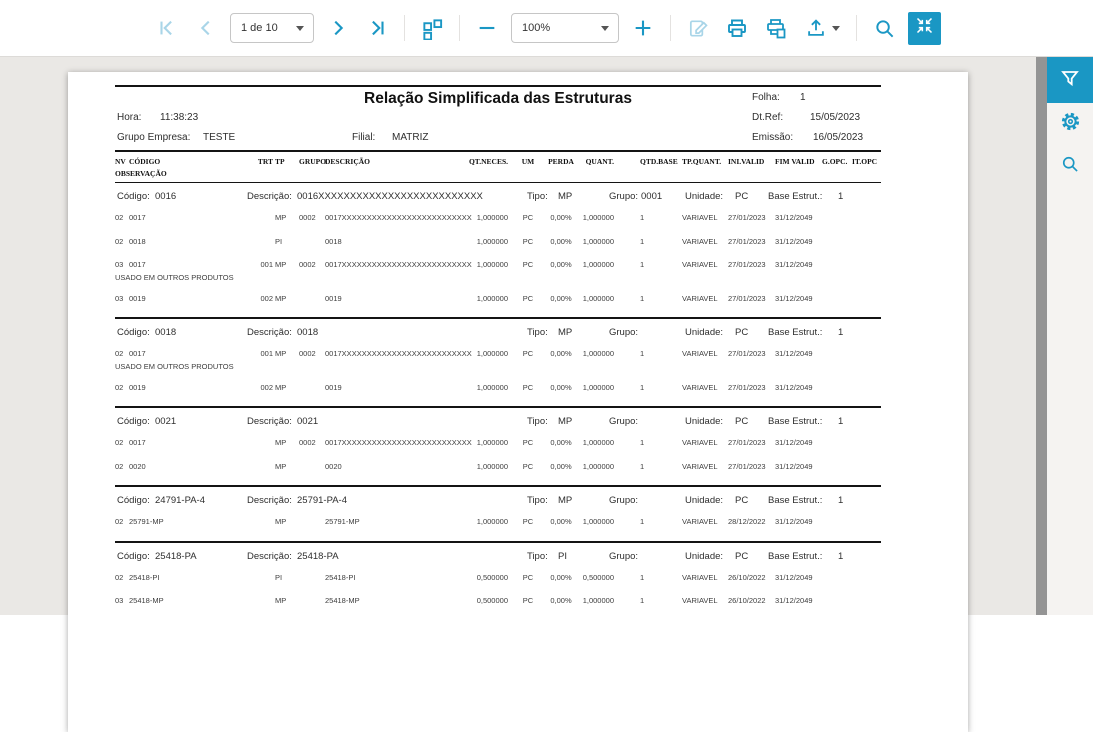  I want to click on edit-button, so click(698, 28).